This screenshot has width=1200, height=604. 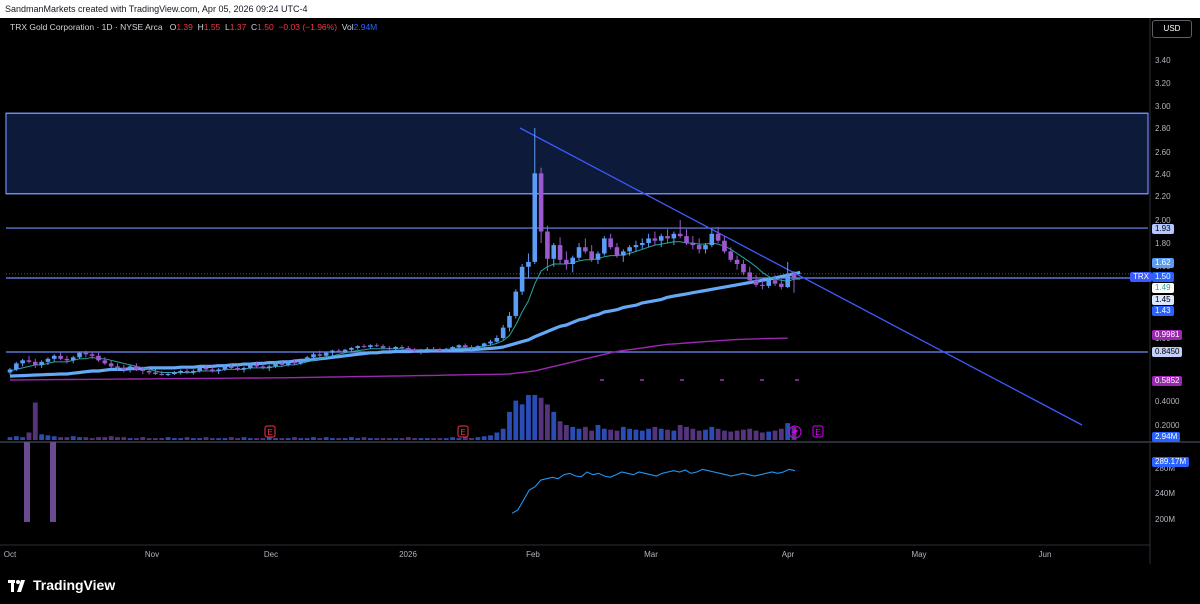 I want to click on currency-selector: USD, so click(x=1172, y=29).